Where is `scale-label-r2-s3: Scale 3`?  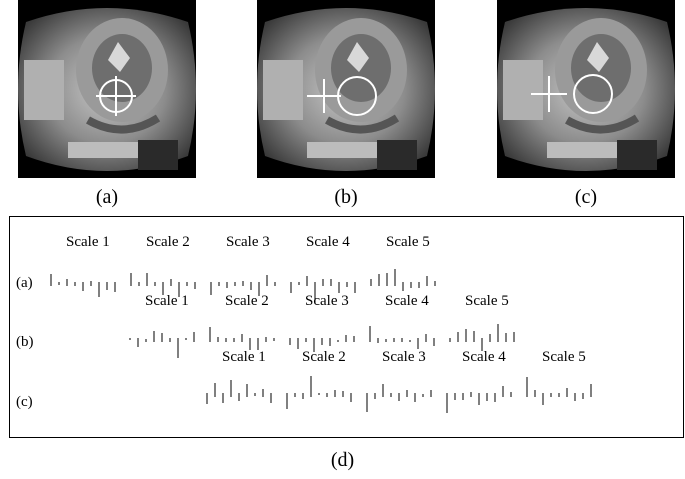
scale-label-r2-s3: Scale 3 is located at coordinates (327, 301).